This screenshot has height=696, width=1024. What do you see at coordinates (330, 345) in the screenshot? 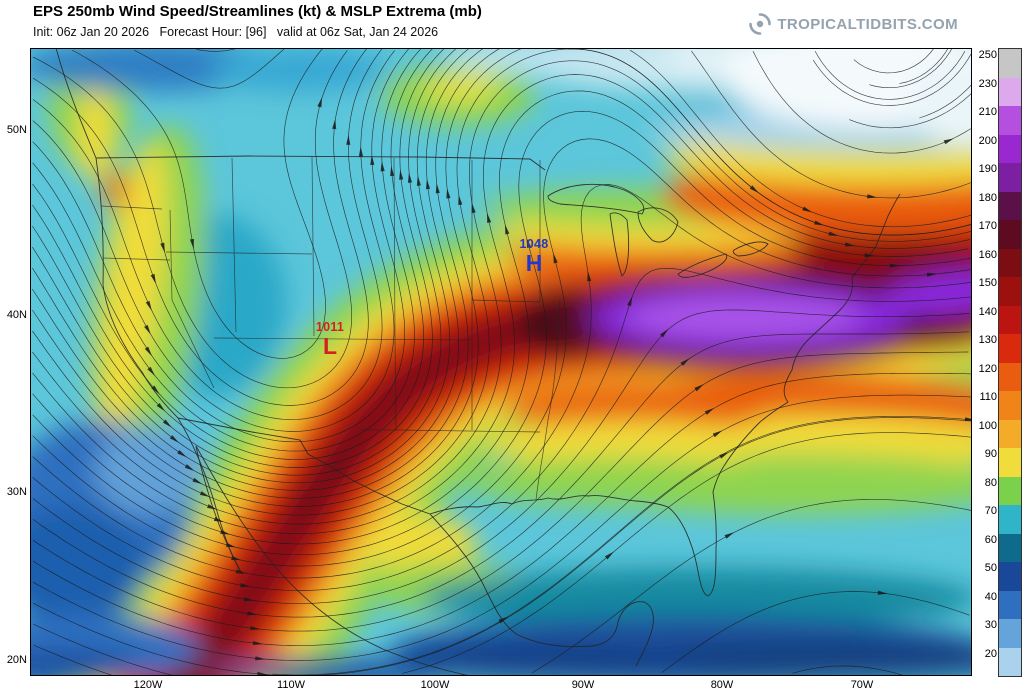
I see `low-pressure-letter: L` at bounding box center [330, 345].